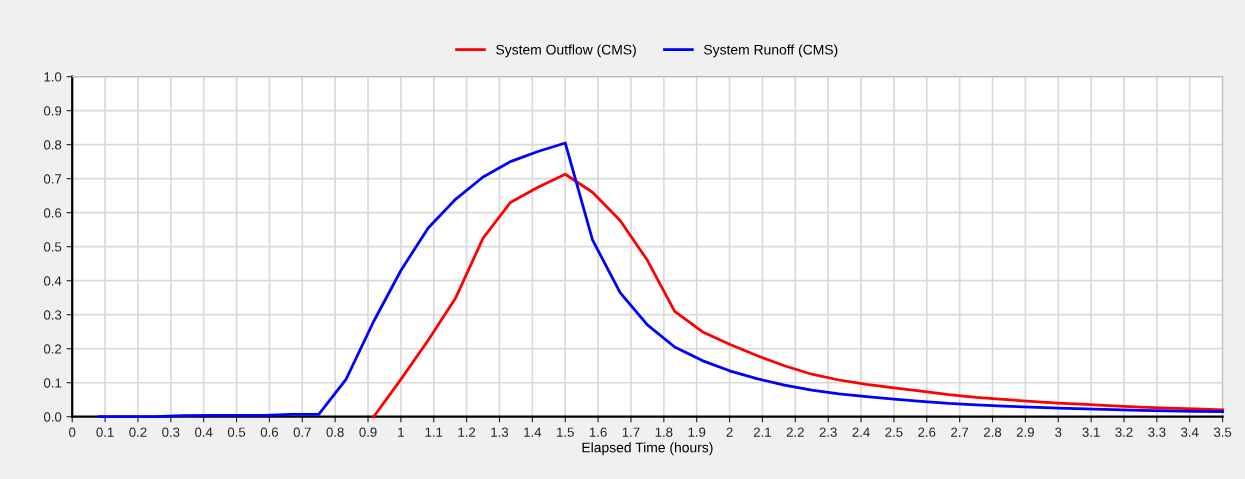  What do you see at coordinates (1025, 432) in the screenshot?
I see `x-tick-label: 2.9` at bounding box center [1025, 432].